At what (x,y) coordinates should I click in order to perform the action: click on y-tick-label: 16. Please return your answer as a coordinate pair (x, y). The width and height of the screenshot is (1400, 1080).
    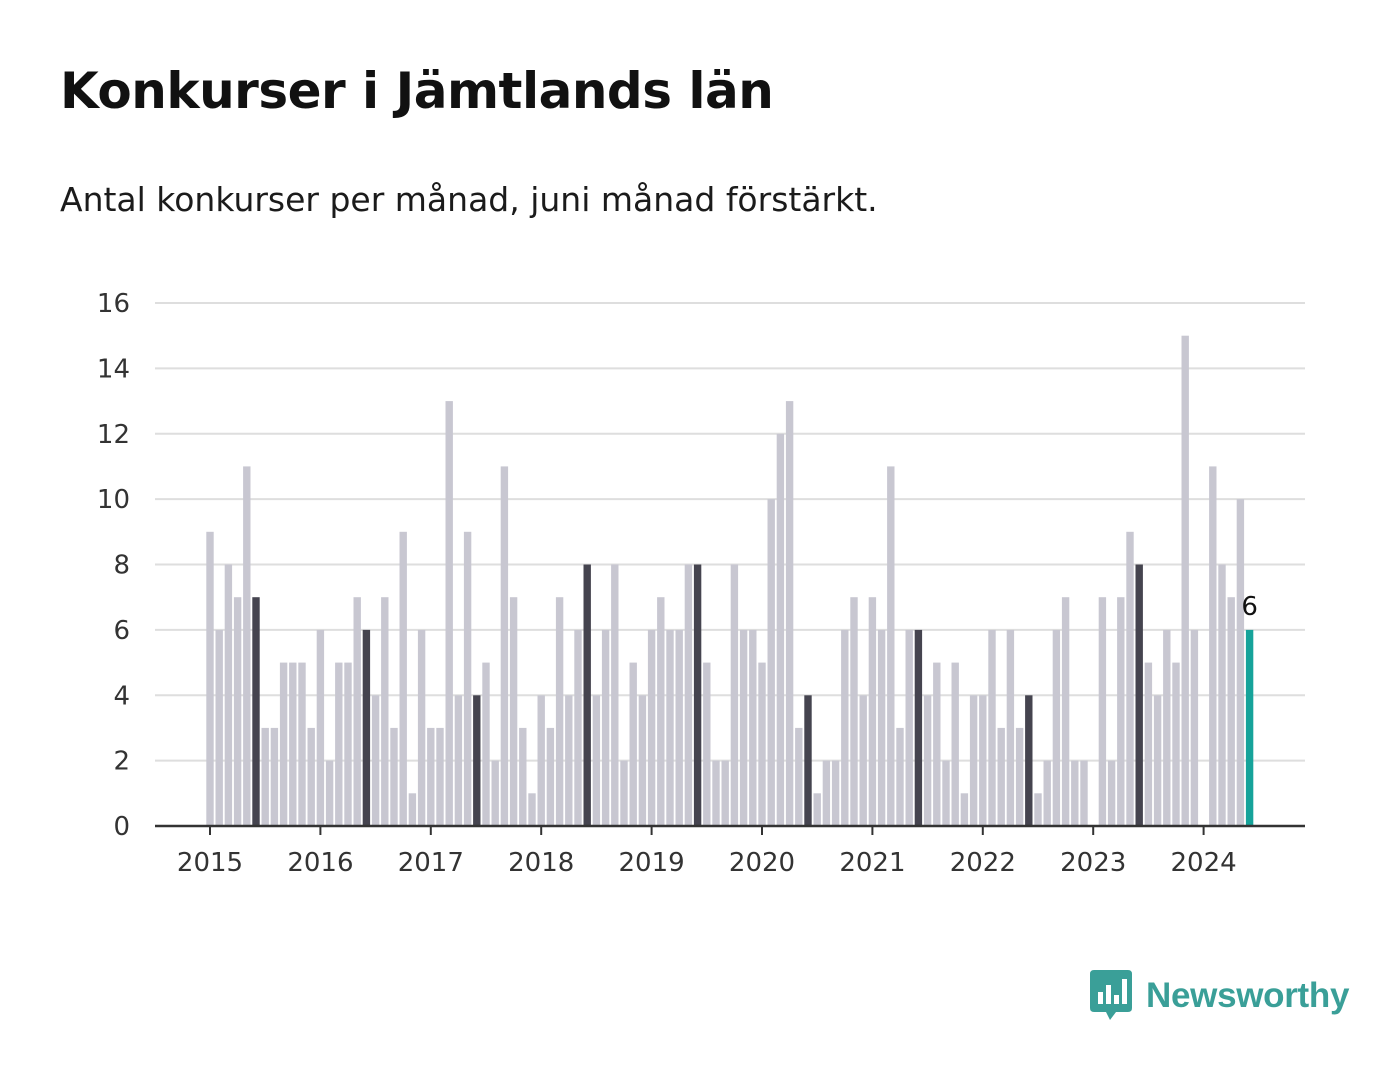
    Looking at the image, I should click on (113, 304).